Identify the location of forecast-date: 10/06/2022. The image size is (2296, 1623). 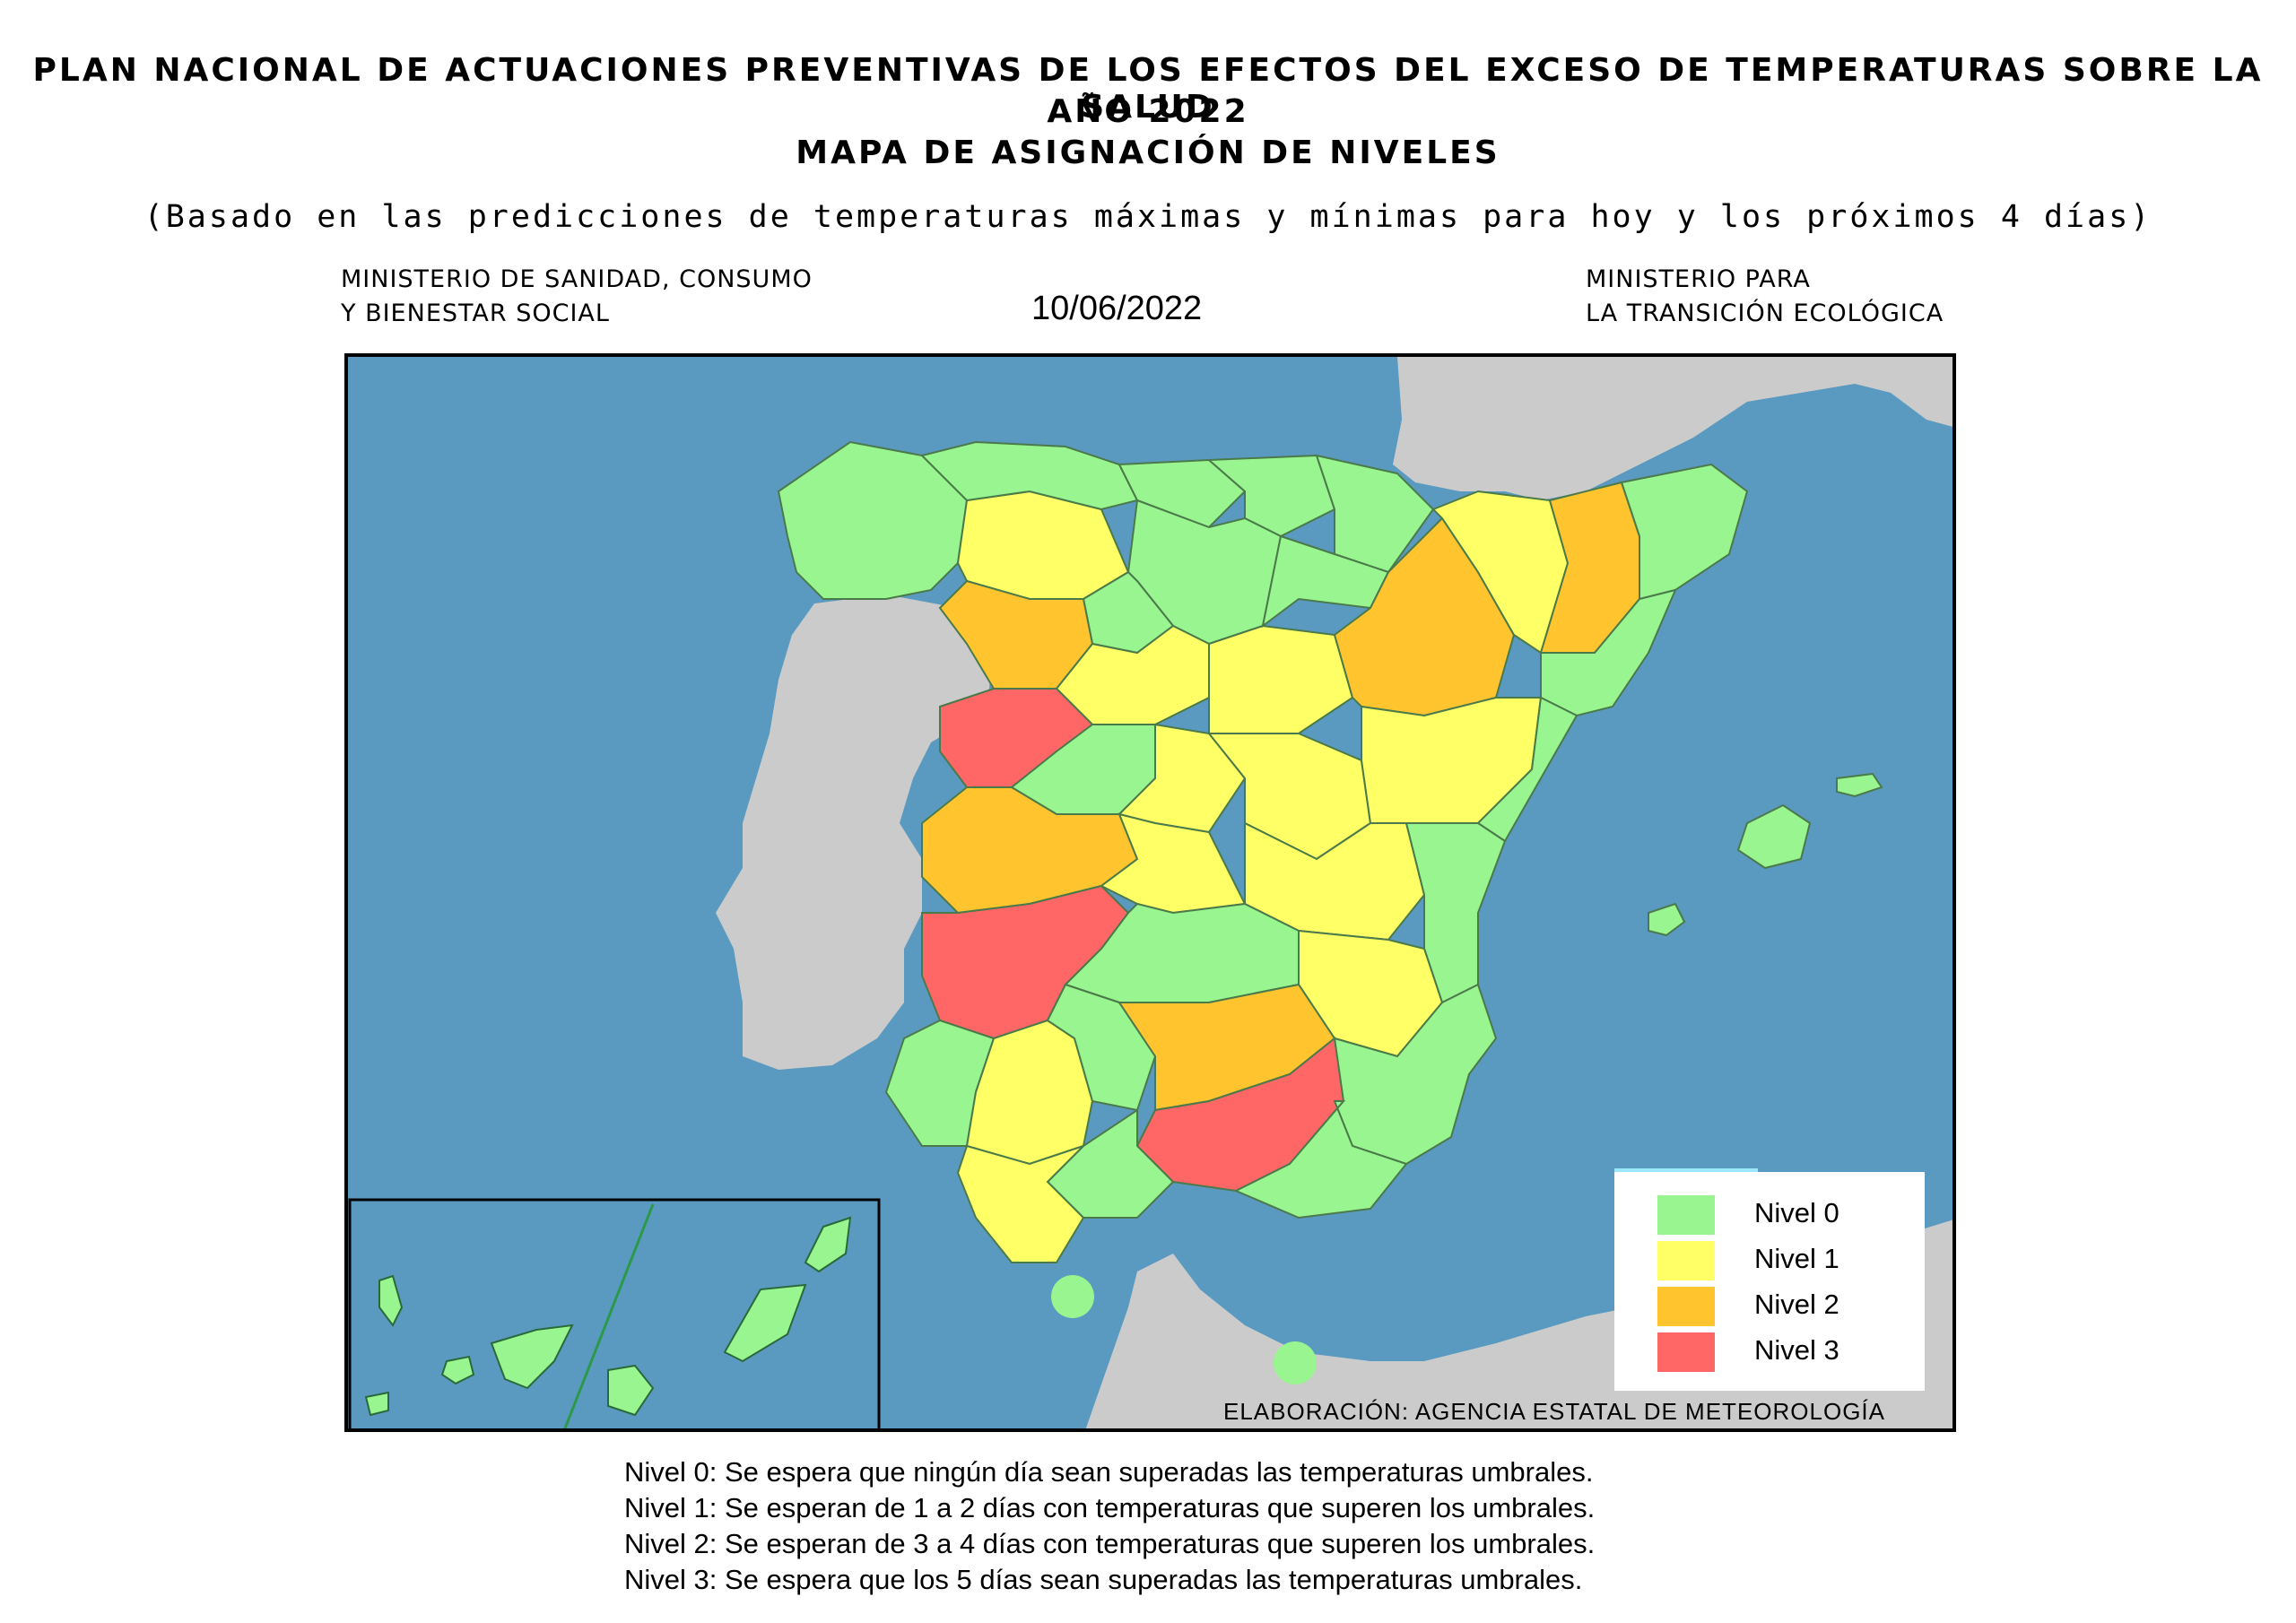
(1117, 308).